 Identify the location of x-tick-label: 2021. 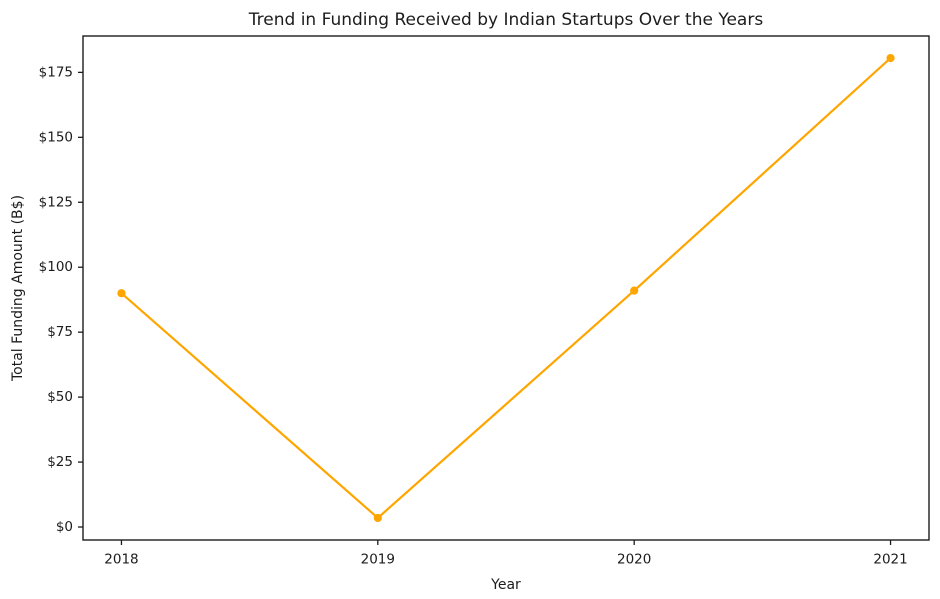
(890, 560).